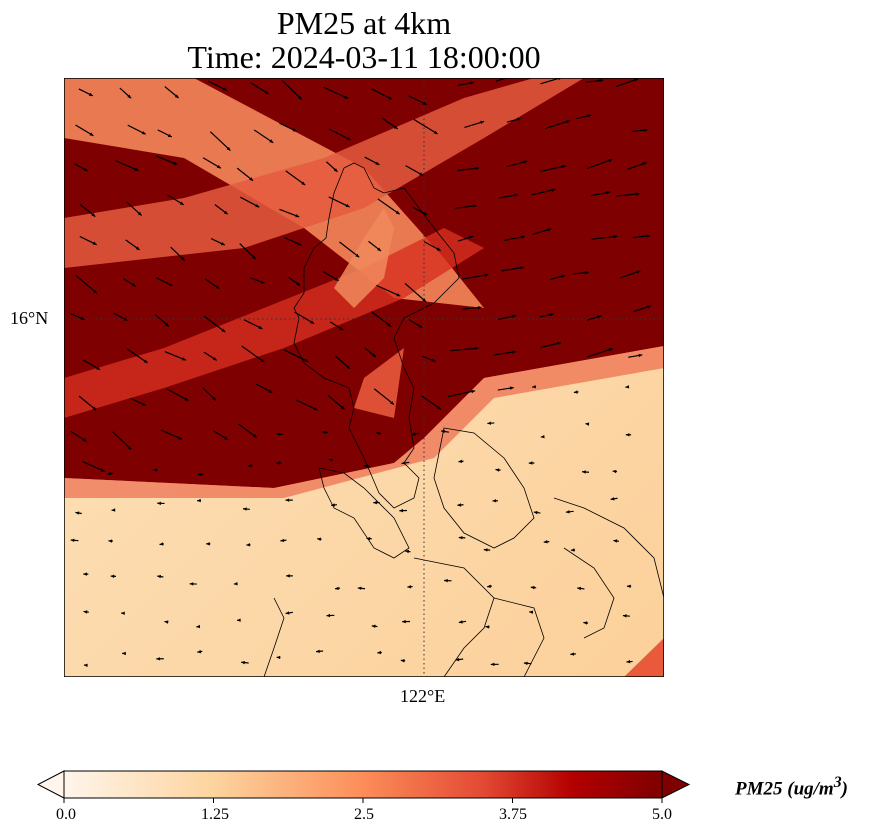 This screenshot has height=836, width=871. Describe the element at coordinates (363, 786) in the screenshot. I see `colorbar` at that location.